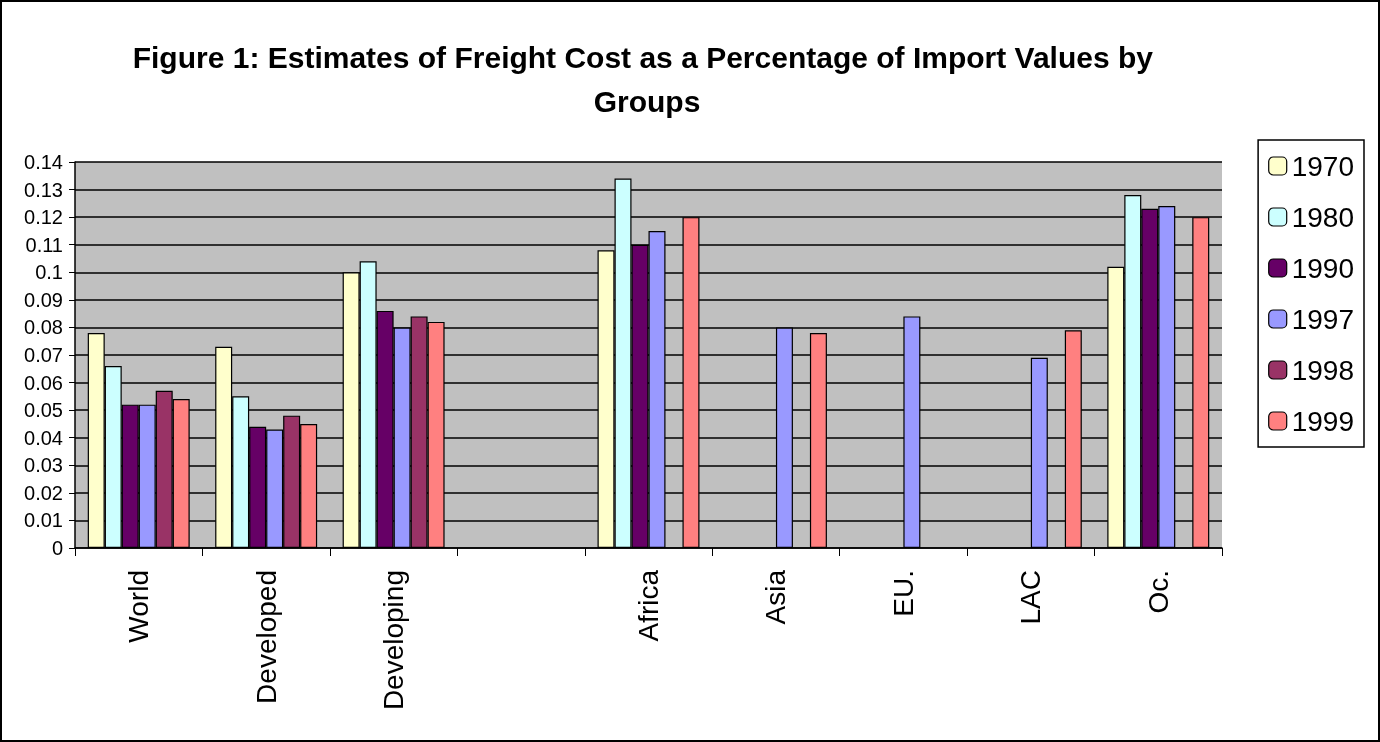 The height and width of the screenshot is (742, 1380). I want to click on y-tick-label: 0.08, so click(43, 327).